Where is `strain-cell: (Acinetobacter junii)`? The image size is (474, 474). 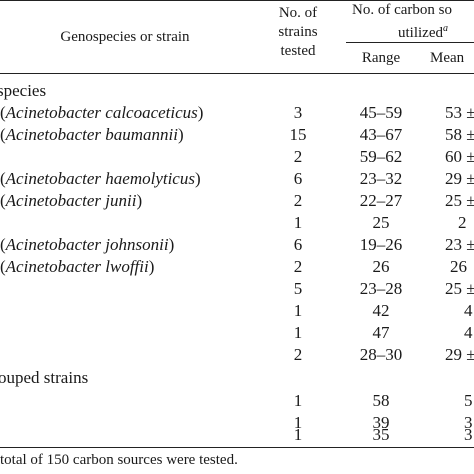
strain-cell: (Acinetobacter junii) is located at coordinates (71, 200).